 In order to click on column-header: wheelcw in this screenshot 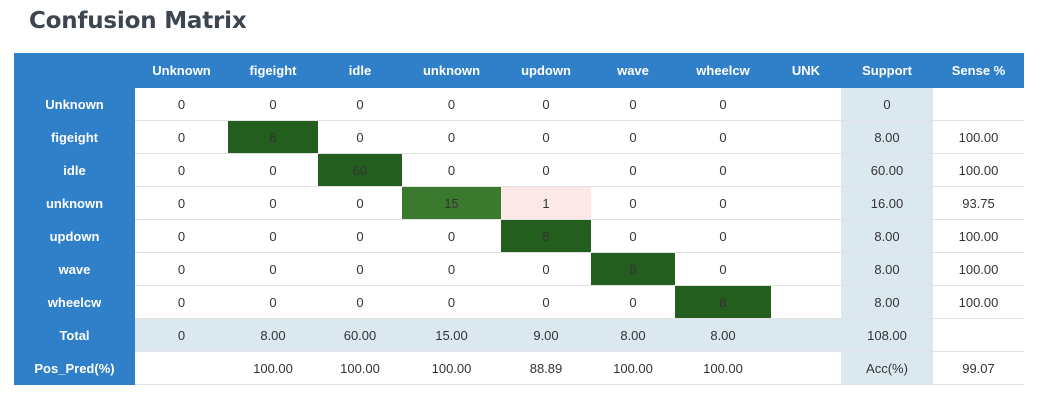, I will do `click(723, 70)`.